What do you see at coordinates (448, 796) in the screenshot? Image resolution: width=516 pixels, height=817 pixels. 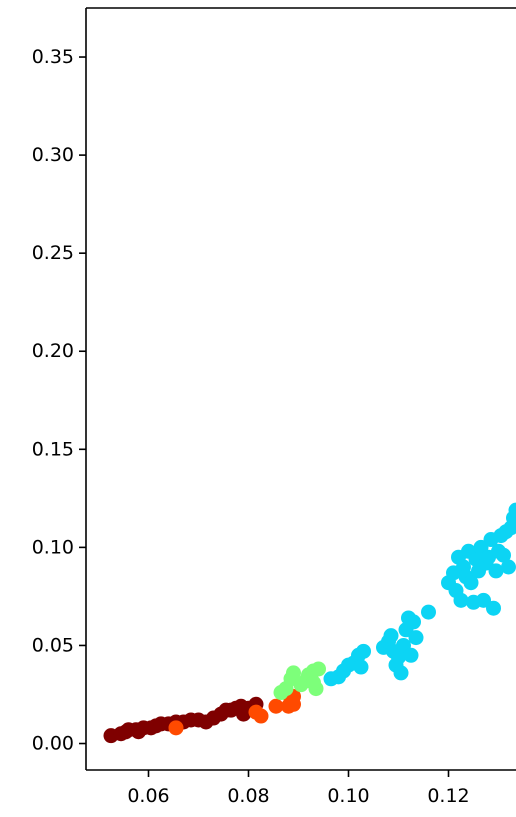 I see `x-tick-label: 0.12` at bounding box center [448, 796].